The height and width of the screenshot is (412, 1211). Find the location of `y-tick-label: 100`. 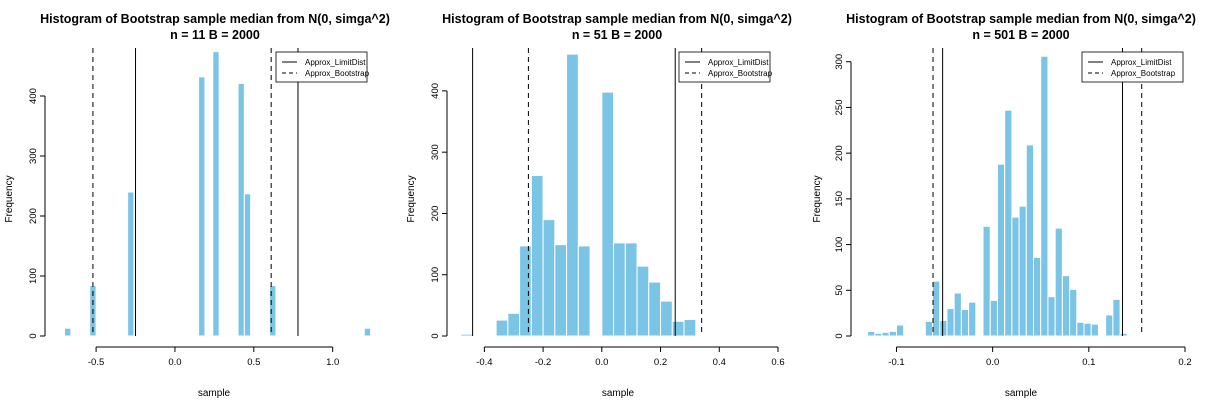

y-tick-label: 100 is located at coordinates (839, 245).